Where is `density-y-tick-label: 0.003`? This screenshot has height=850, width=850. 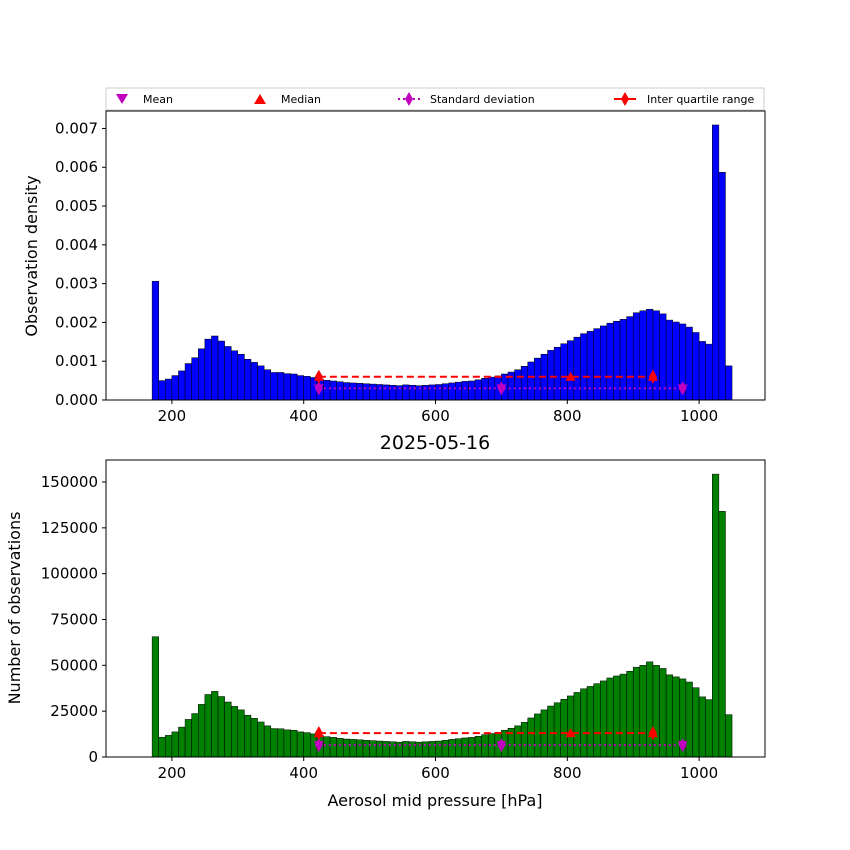
density-y-tick-label: 0.003 is located at coordinates (76, 284).